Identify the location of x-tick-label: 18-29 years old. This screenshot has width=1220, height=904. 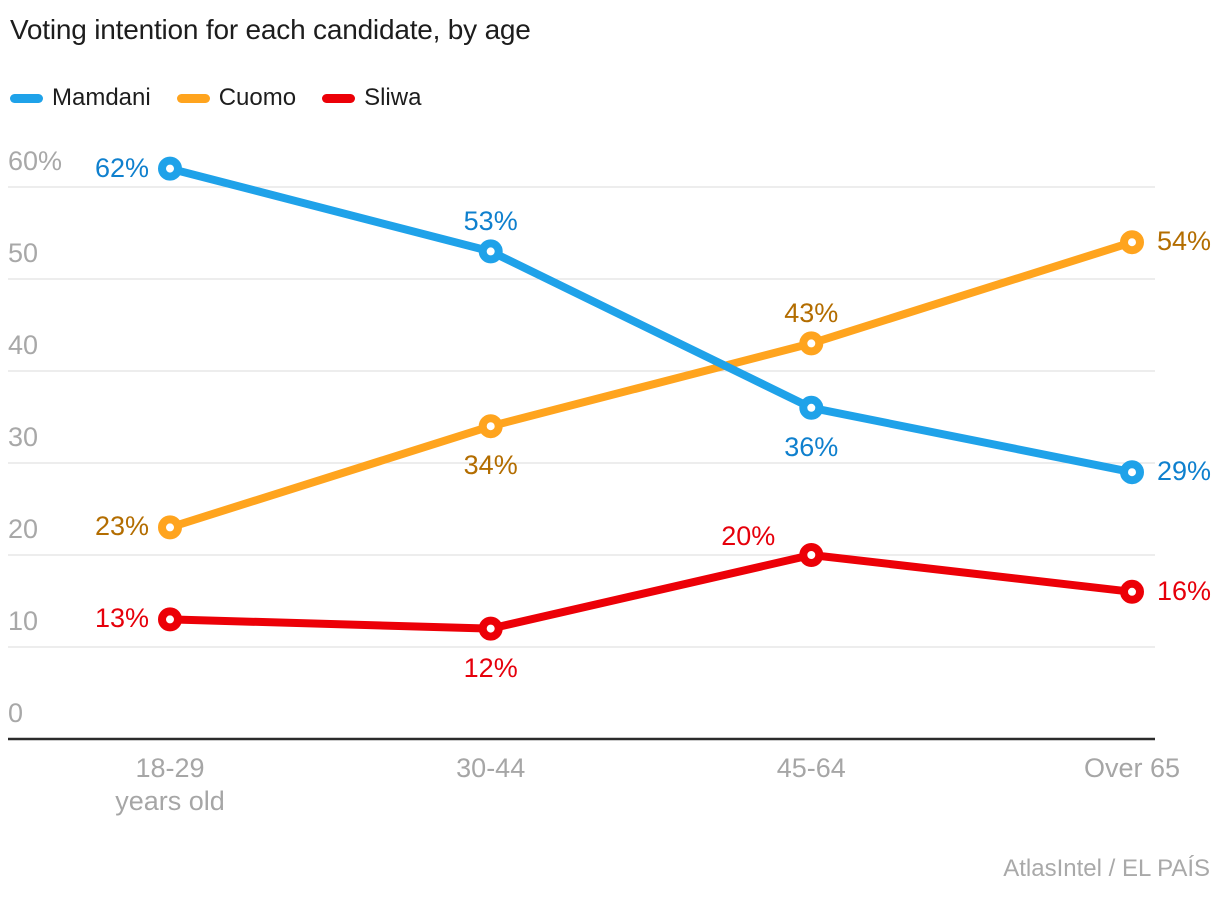
(170, 784).